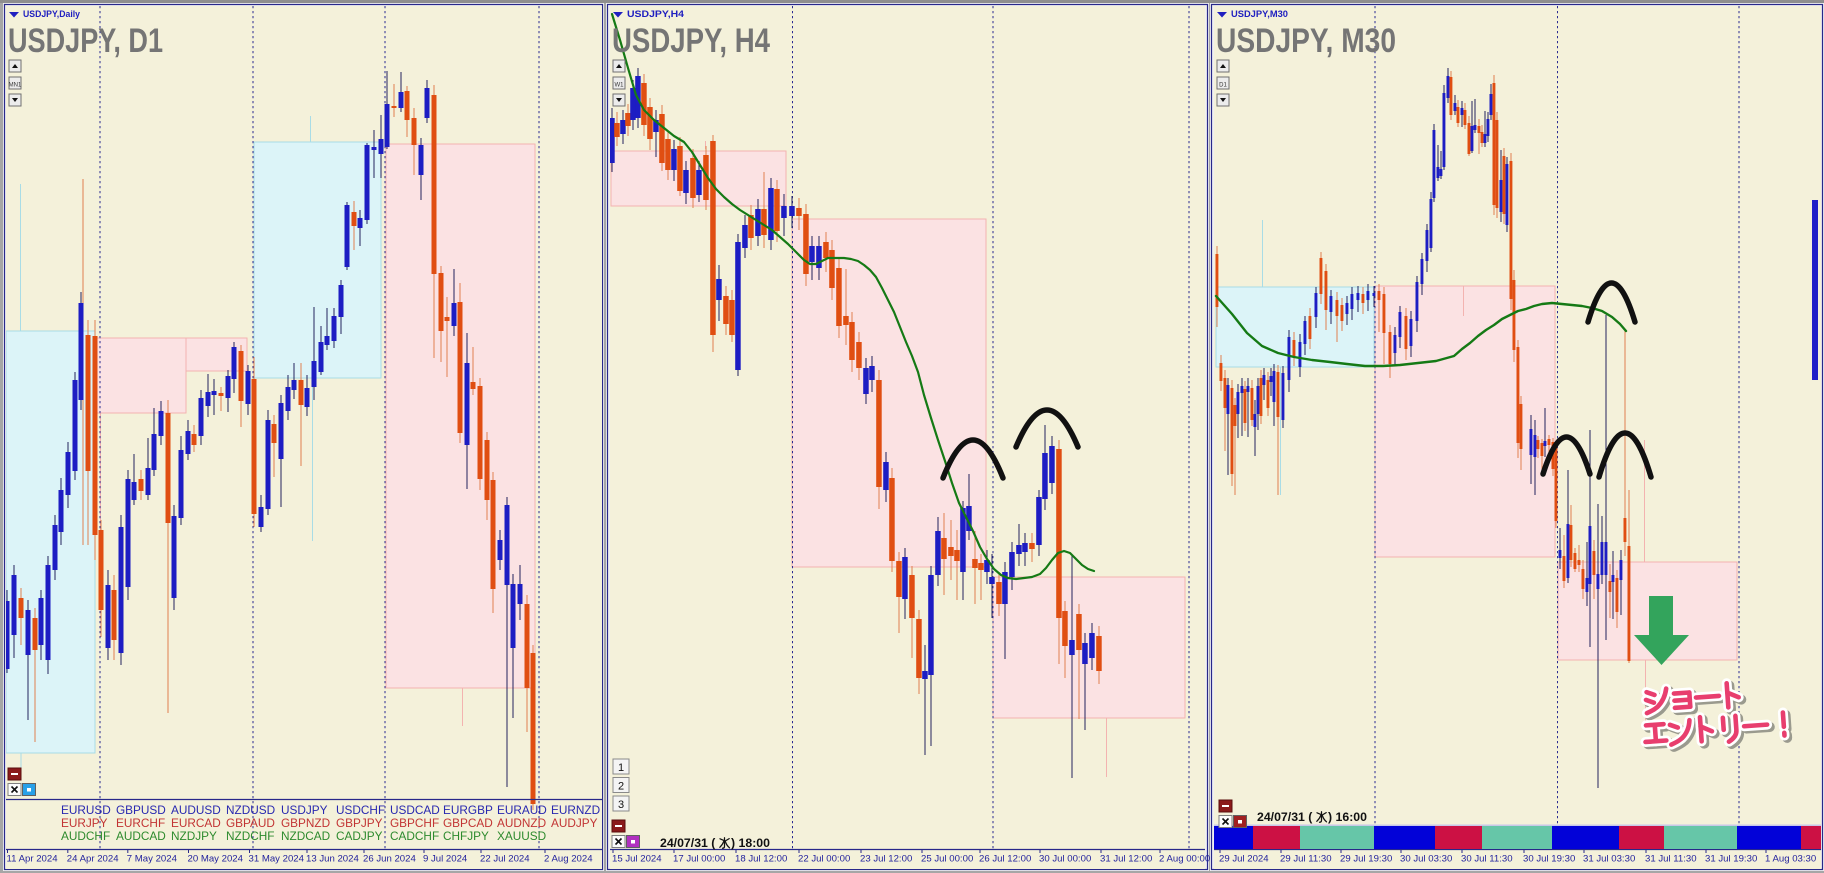 The height and width of the screenshot is (873, 1824). Describe the element at coordinates (637, 859) in the screenshot. I see `svg-text: 15 Jul 2024` at that location.